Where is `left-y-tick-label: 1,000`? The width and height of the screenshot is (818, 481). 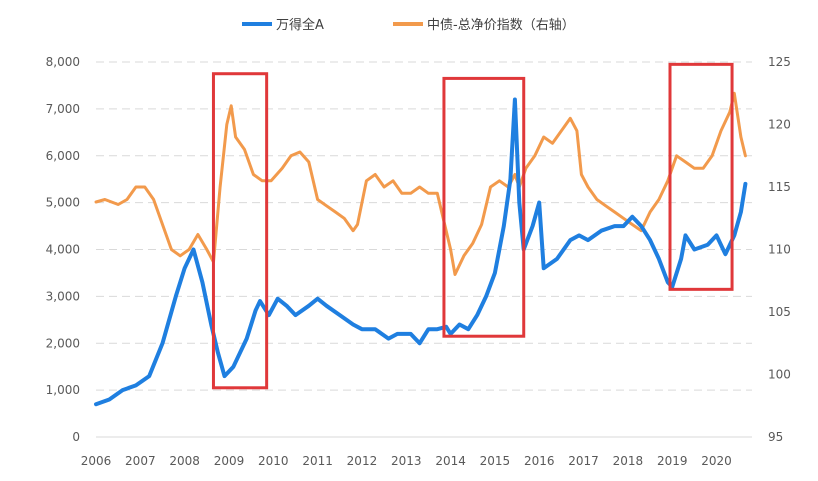
left-y-tick-label: 1,000 is located at coordinates (63, 390).